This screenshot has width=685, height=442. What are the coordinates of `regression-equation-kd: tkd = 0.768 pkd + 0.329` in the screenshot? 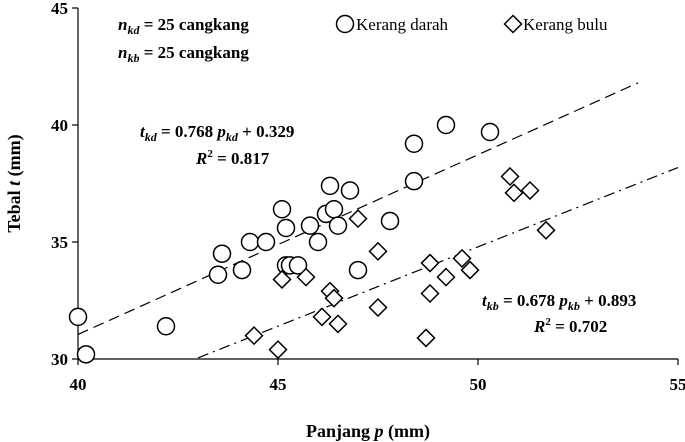 It's located at (217, 133).